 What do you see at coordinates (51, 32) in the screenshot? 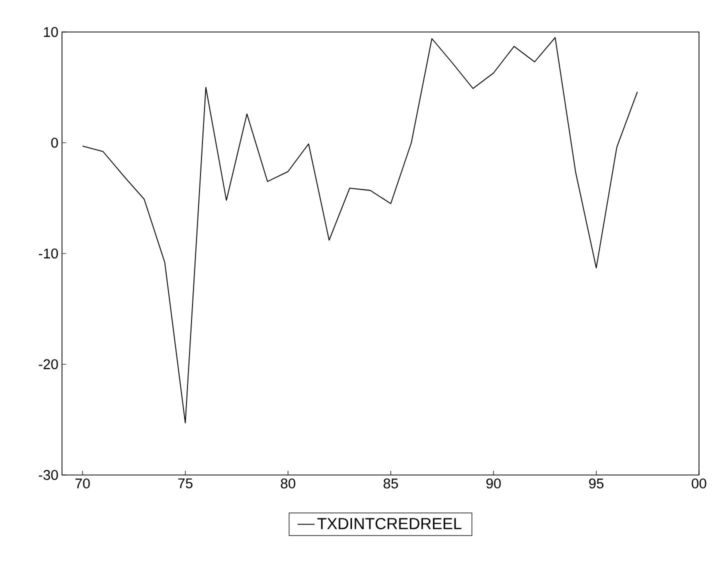
I see `y-tick-label: 10` at bounding box center [51, 32].